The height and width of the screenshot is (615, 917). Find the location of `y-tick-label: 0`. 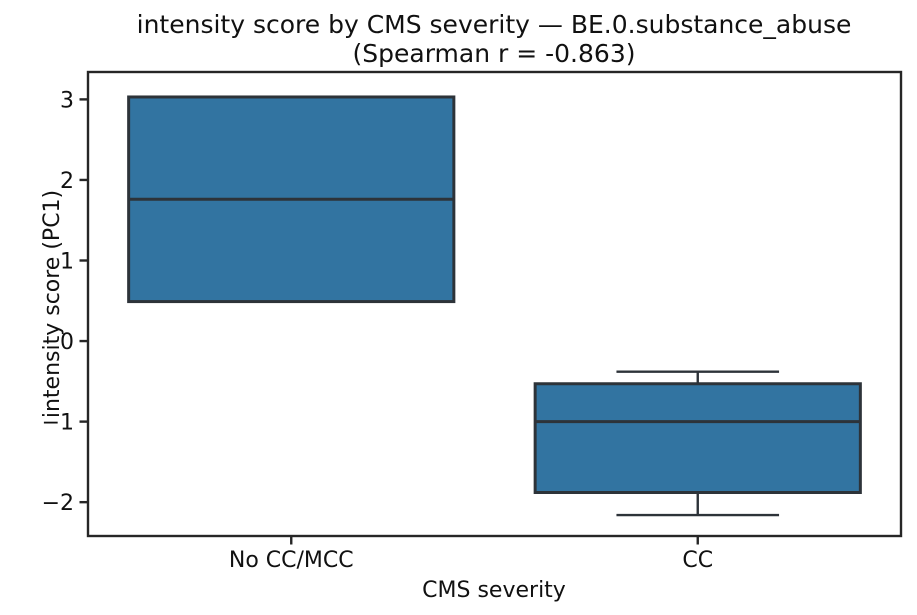

y-tick-label: 0 is located at coordinates (67, 342).